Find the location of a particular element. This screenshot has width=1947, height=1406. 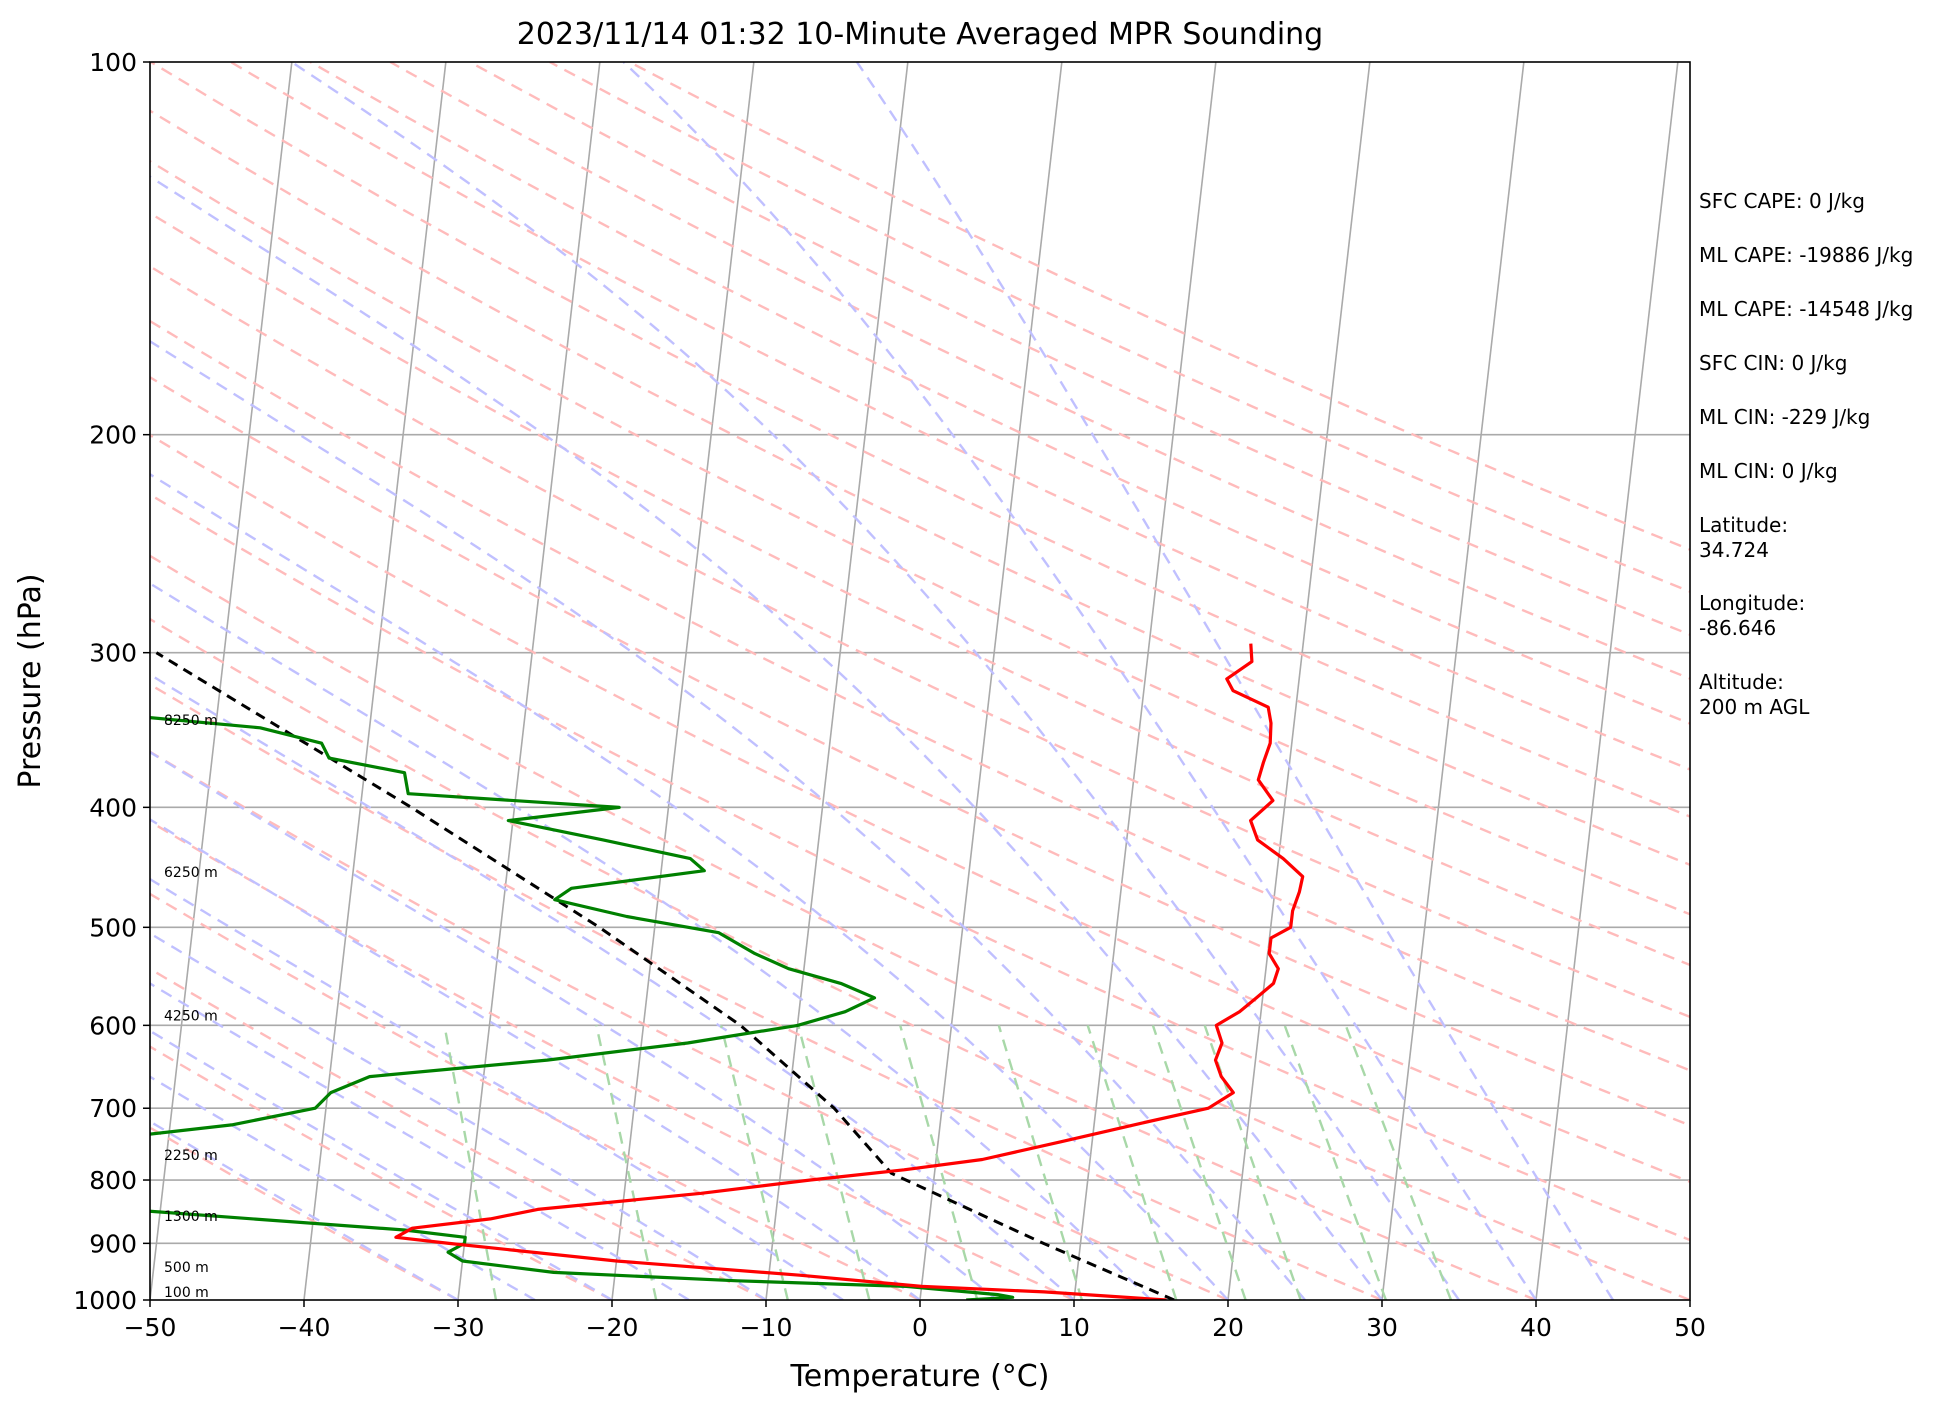

y-tick-label: 1000 is located at coordinates (105, 1300).